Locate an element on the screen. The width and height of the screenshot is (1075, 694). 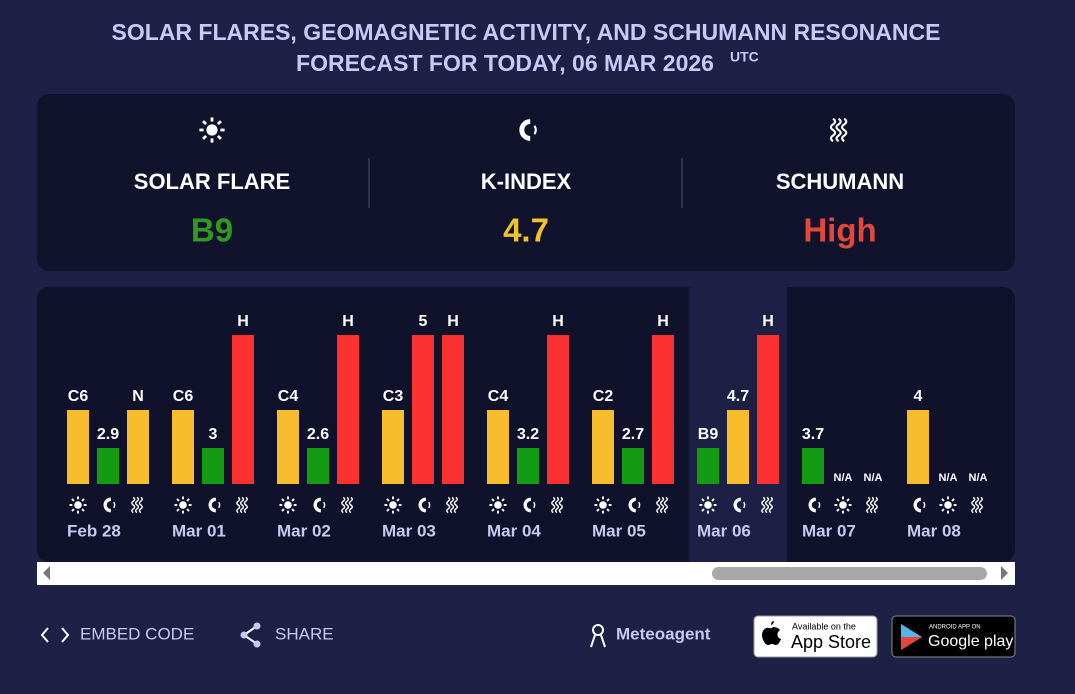
share-dot is located at coordinates (257, 644).